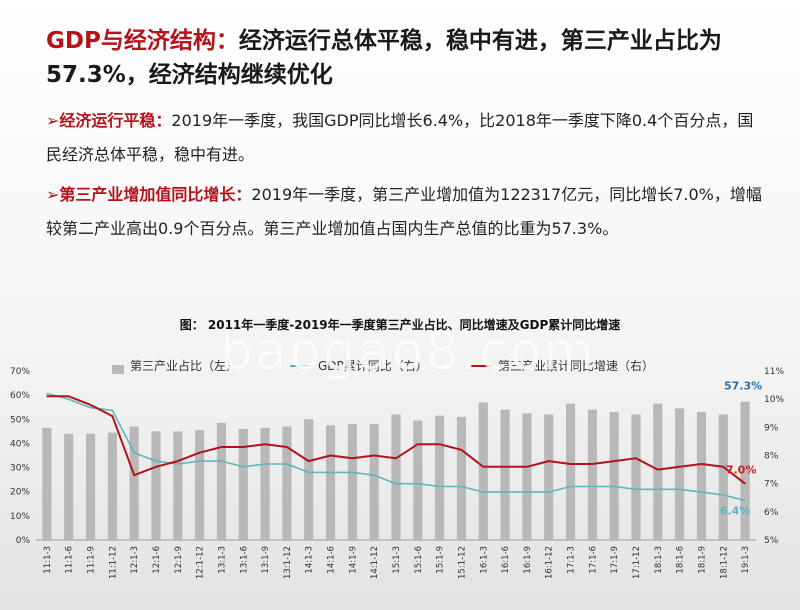  I want to click on x-tick-label: 18:1-12, so click(724, 562).